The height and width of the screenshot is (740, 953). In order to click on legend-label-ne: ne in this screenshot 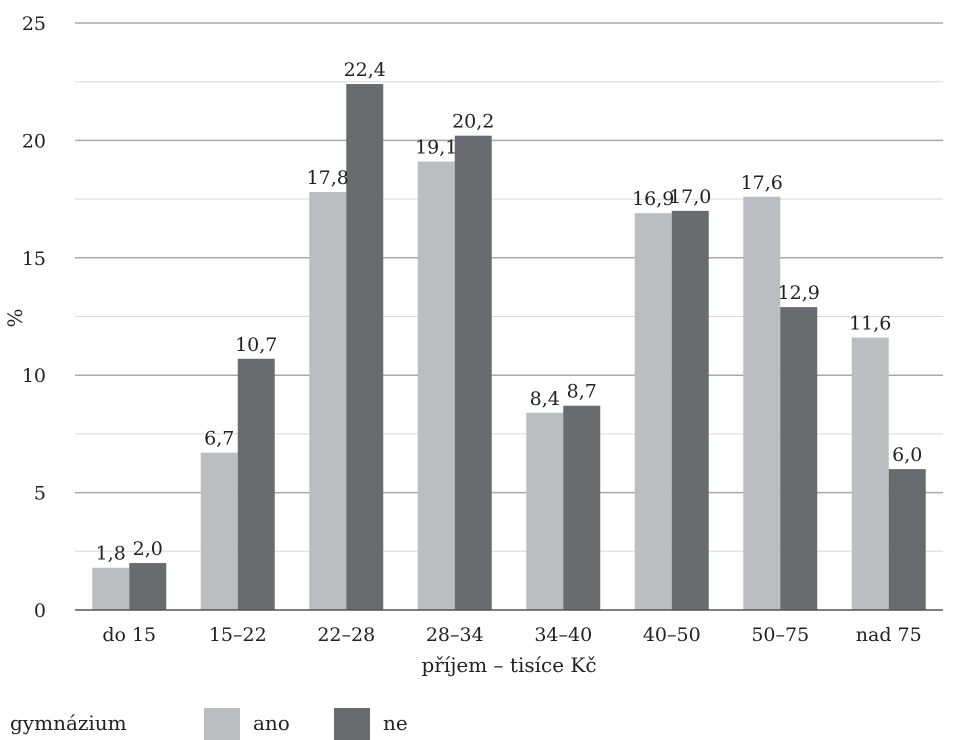, I will do `click(395, 723)`.